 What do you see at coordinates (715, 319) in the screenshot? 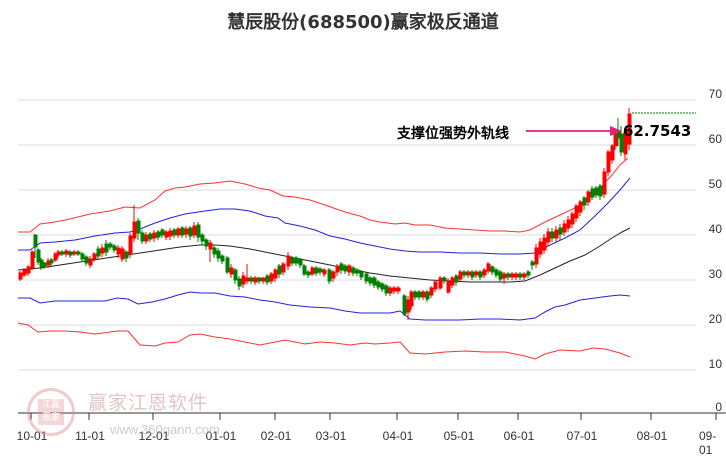
I see `y-tick-20: 20` at bounding box center [715, 319].